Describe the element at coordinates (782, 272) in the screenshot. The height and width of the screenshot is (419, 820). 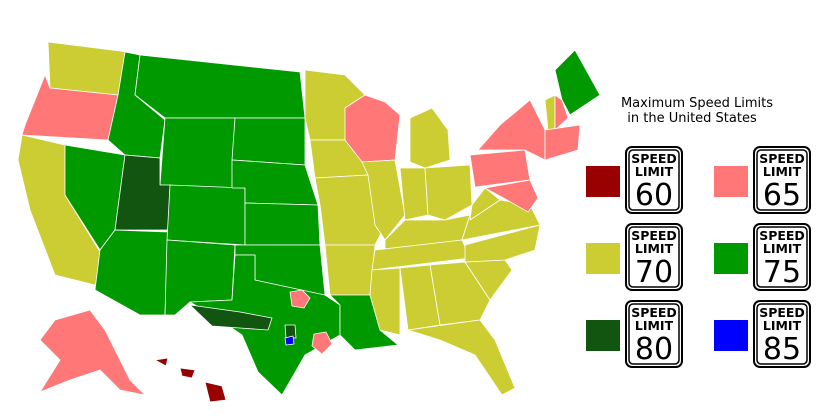
I see `legend-value: 75` at that location.